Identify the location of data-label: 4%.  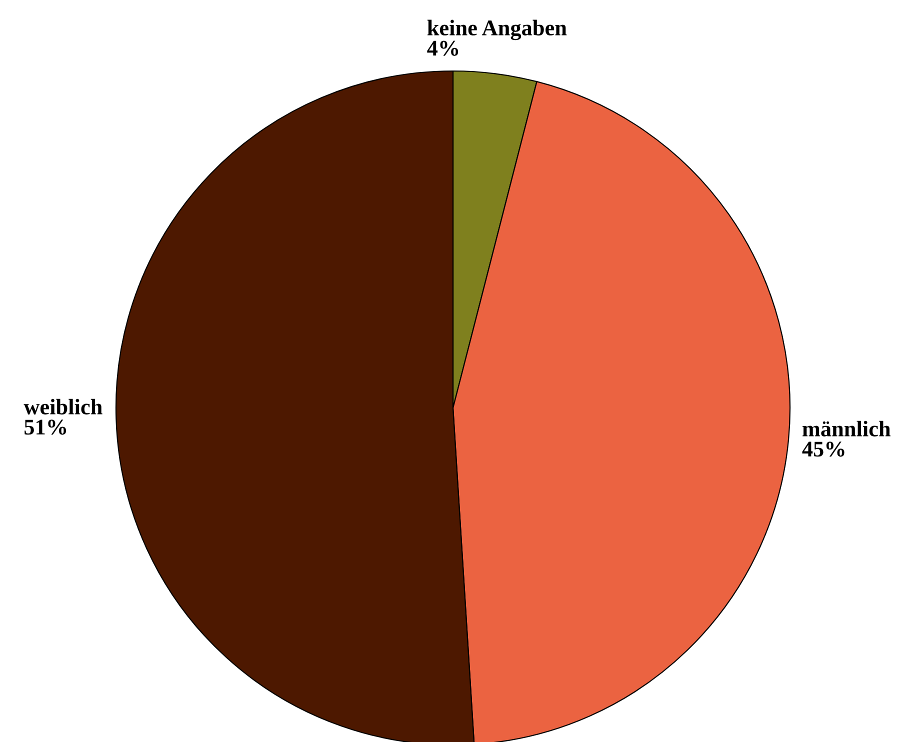
(442, 48).